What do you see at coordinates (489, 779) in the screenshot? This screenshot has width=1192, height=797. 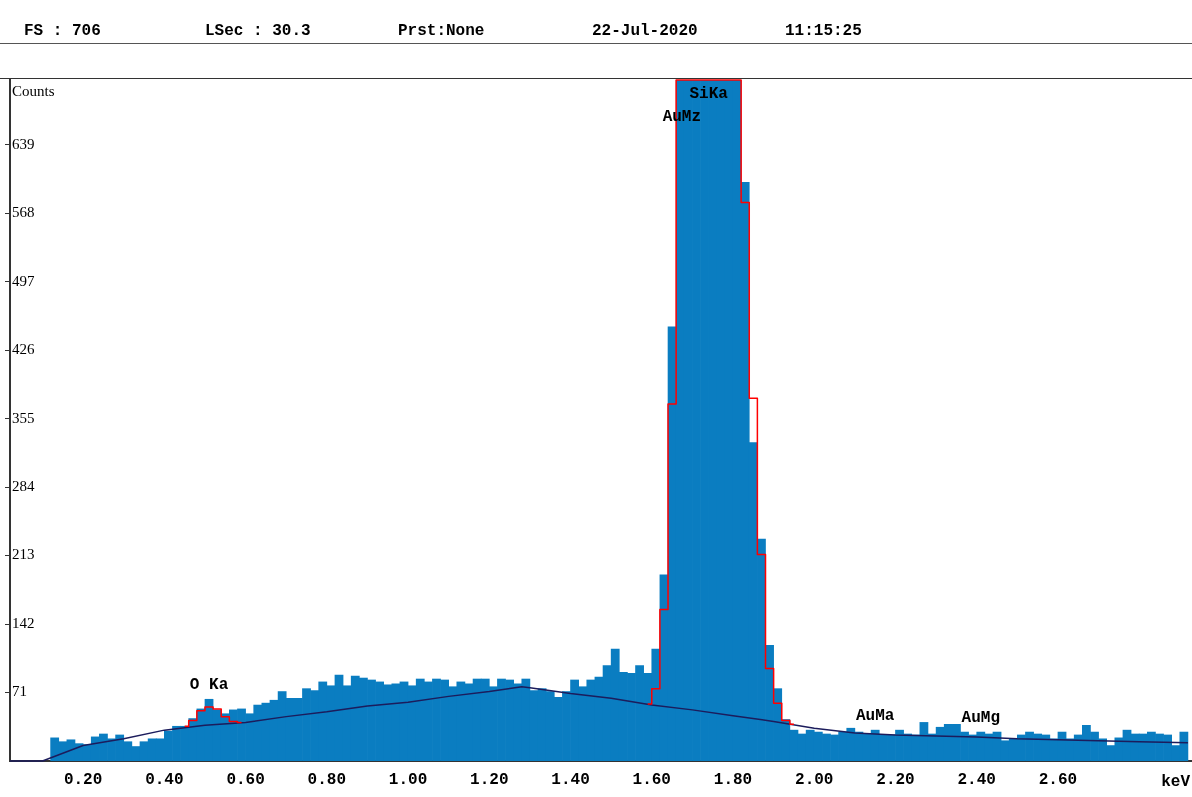 I see `x-tick-label: 1.20` at bounding box center [489, 779].